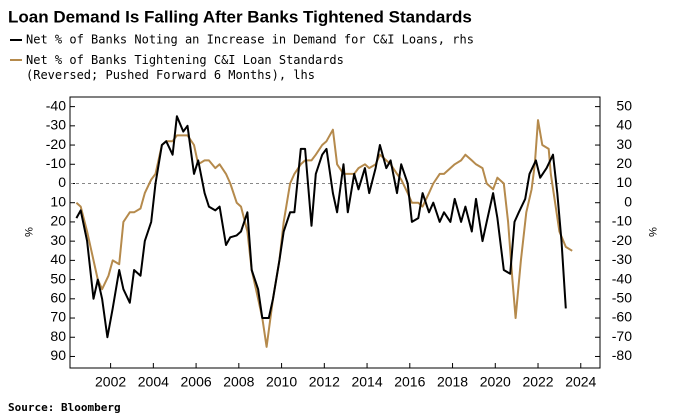  Describe the element at coordinates (110, 382) in the screenshot. I see `x-tick-label: 2002` at that location.